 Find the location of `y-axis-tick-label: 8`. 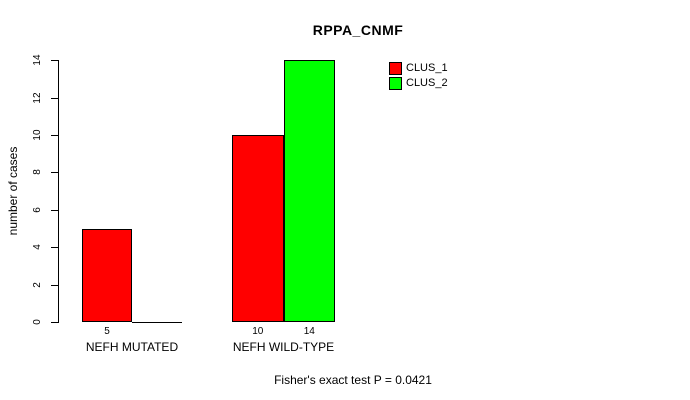

y-axis-tick-label: 8 is located at coordinates (37, 172).